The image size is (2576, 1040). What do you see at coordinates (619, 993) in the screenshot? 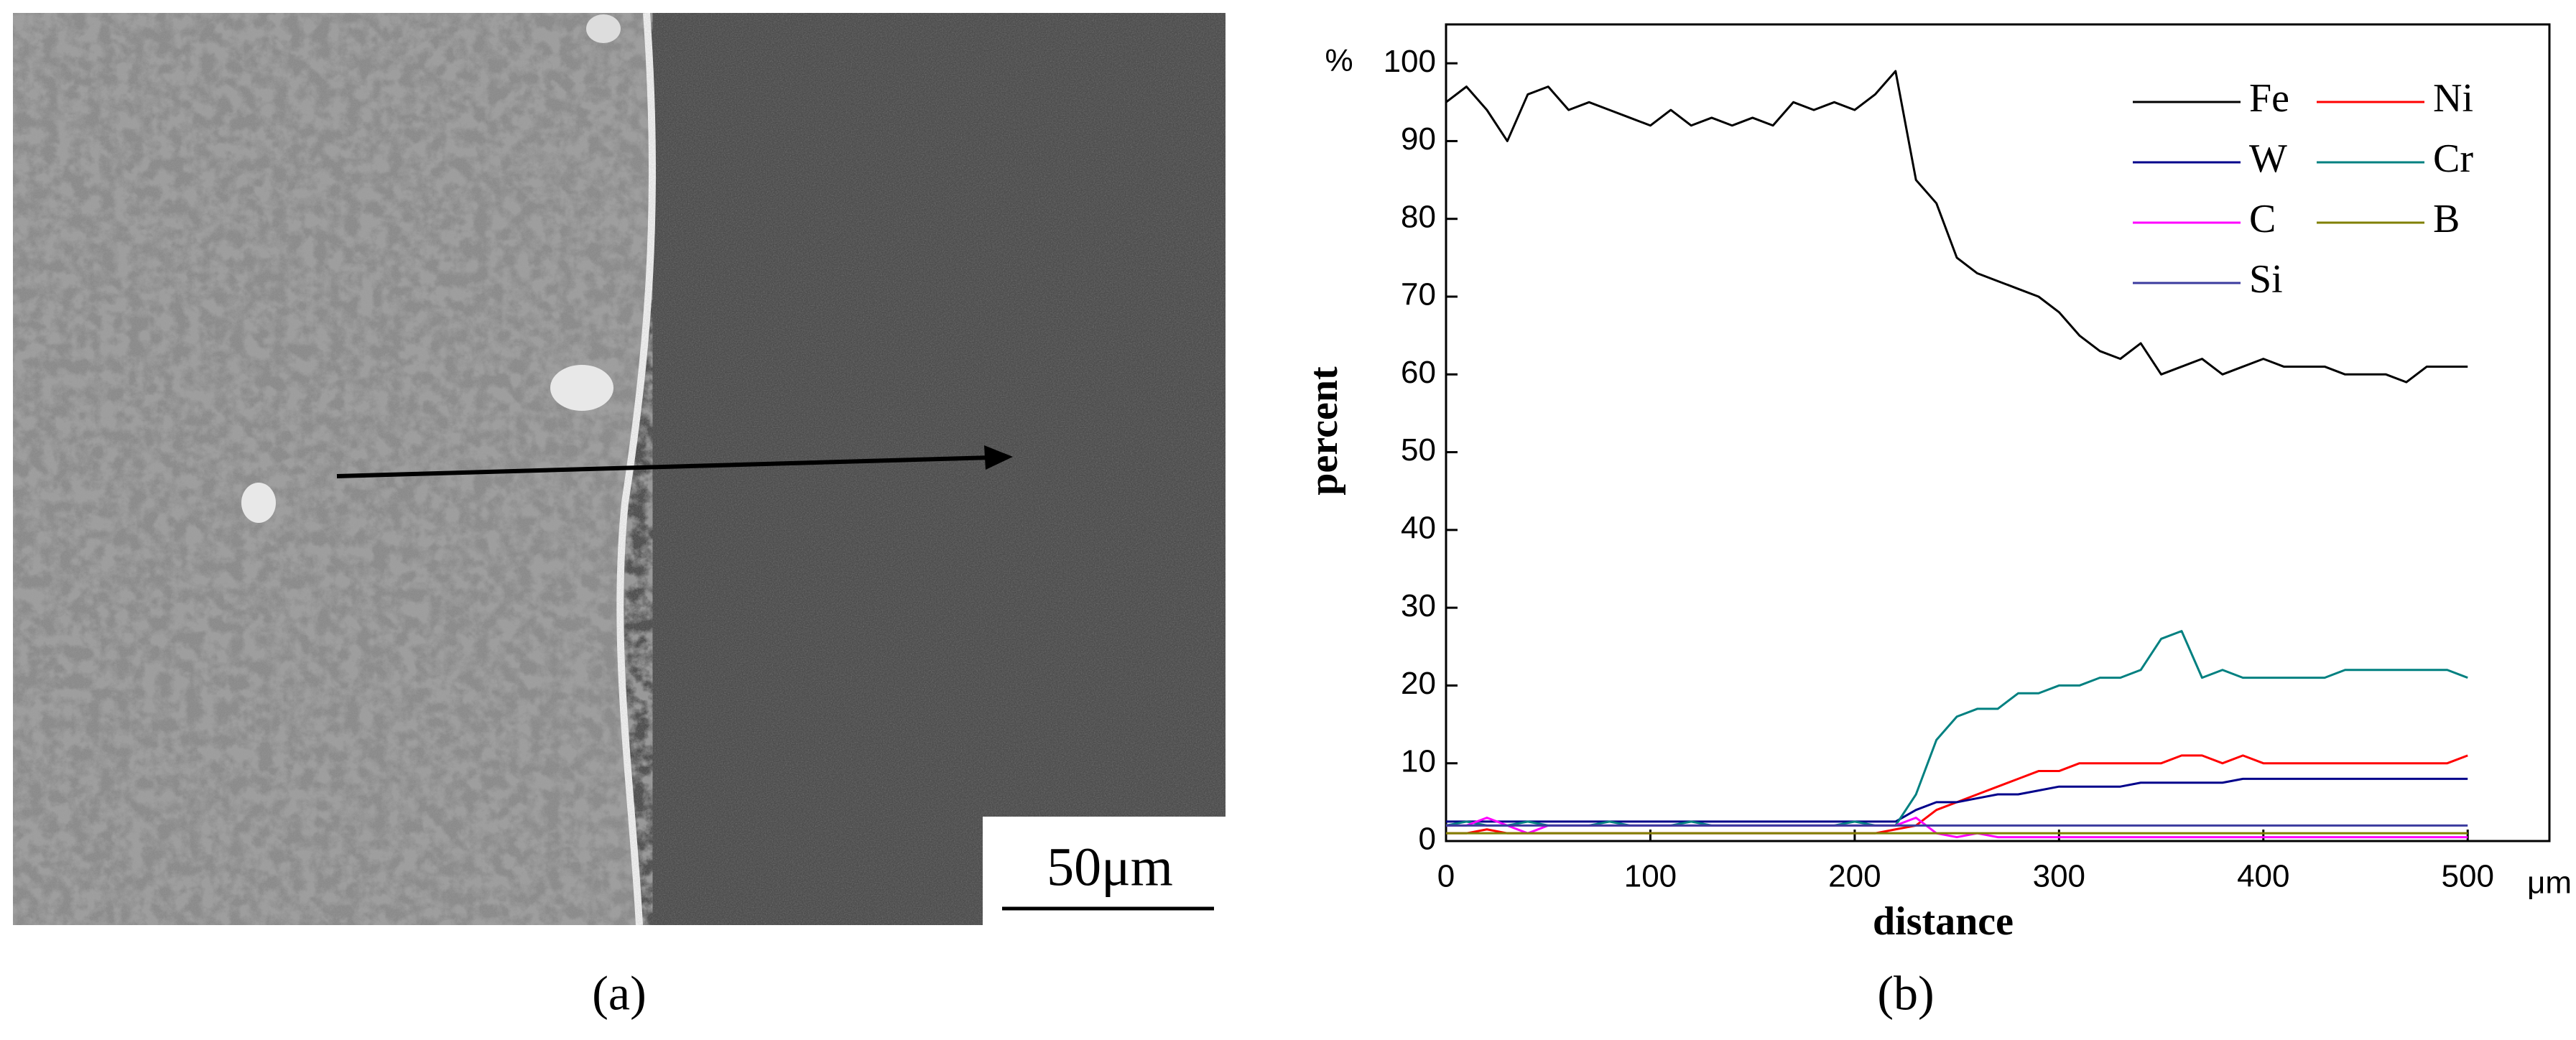
I see `panel-label: (a)` at bounding box center [619, 993].